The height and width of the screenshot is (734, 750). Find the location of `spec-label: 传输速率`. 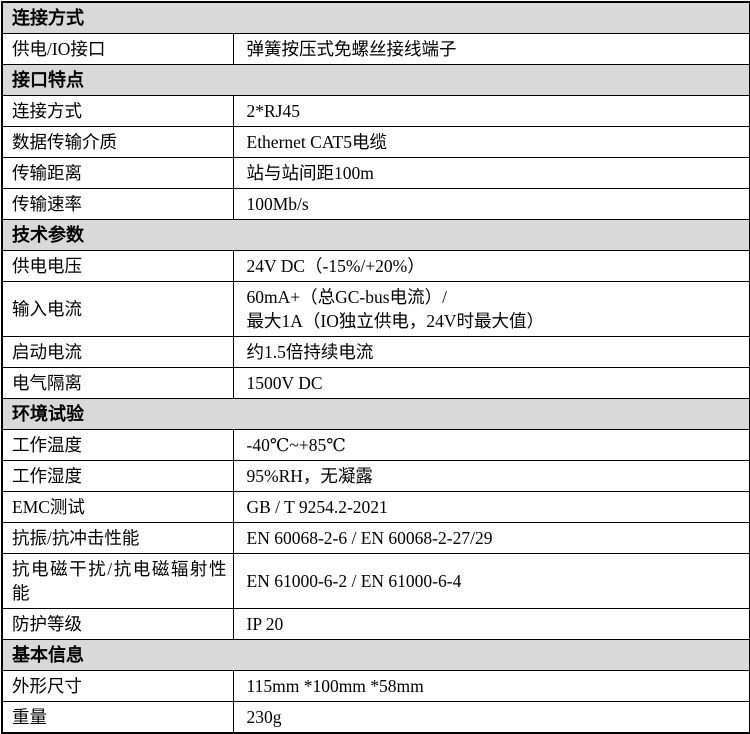

spec-label: 传输速率 is located at coordinates (117, 204).